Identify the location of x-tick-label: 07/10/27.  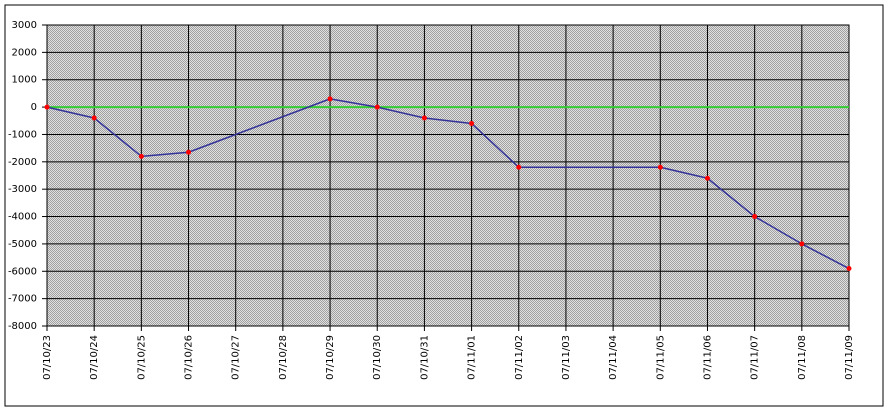
(236, 357).